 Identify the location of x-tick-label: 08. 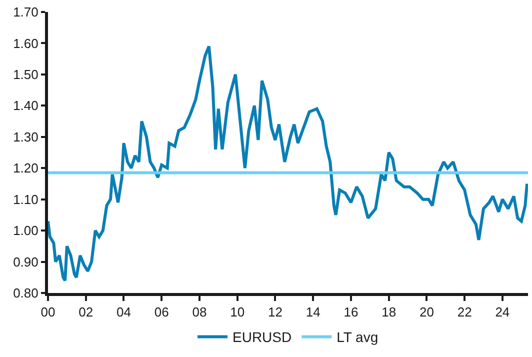
(199, 312).